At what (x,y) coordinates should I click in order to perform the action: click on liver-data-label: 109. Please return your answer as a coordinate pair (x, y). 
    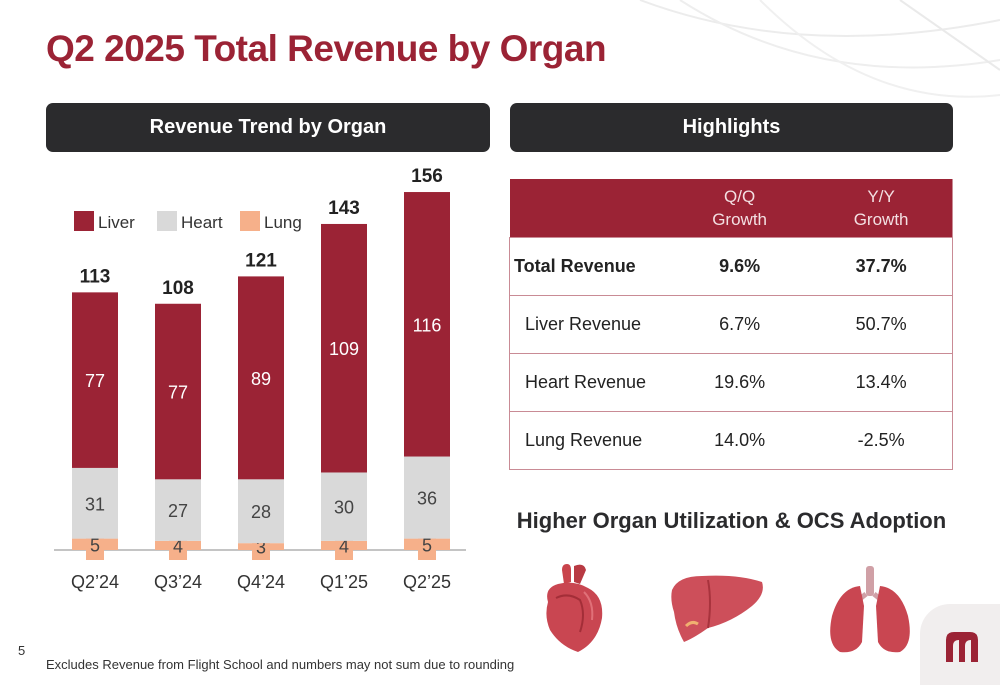
    Looking at the image, I should click on (344, 349).